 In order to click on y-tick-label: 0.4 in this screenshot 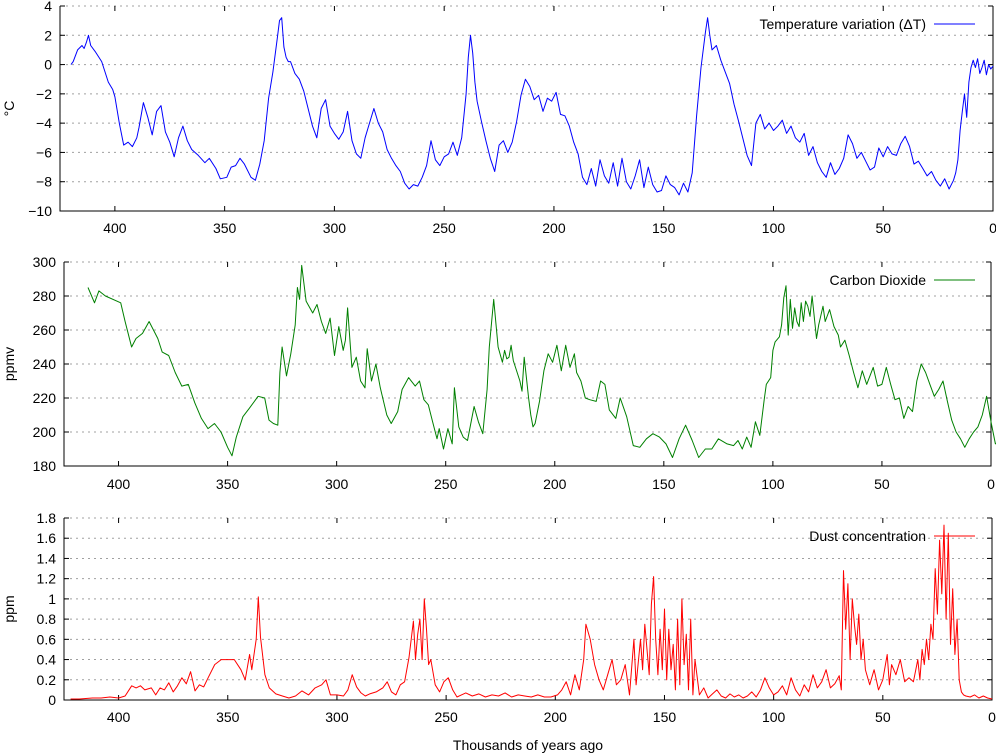, I will do `click(47, 660)`.